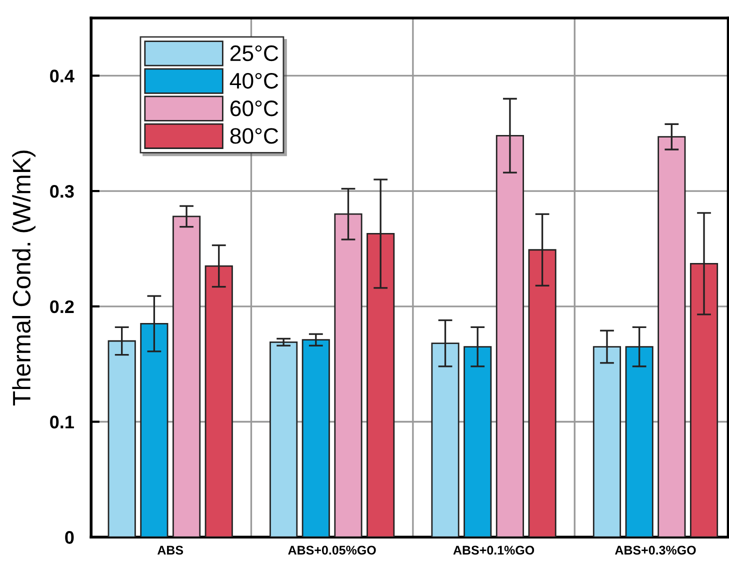 The height and width of the screenshot is (563, 729). What do you see at coordinates (62, 307) in the screenshot?
I see `y-tick-label: 0.2` at bounding box center [62, 307].